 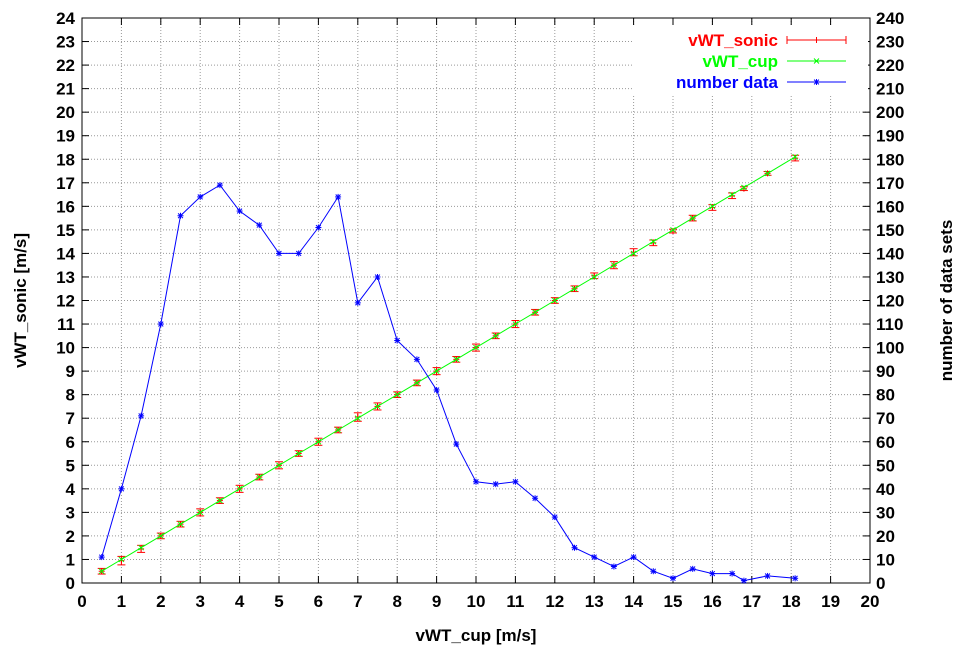 I want to click on y-tick-label: 14, so click(x=65, y=253).